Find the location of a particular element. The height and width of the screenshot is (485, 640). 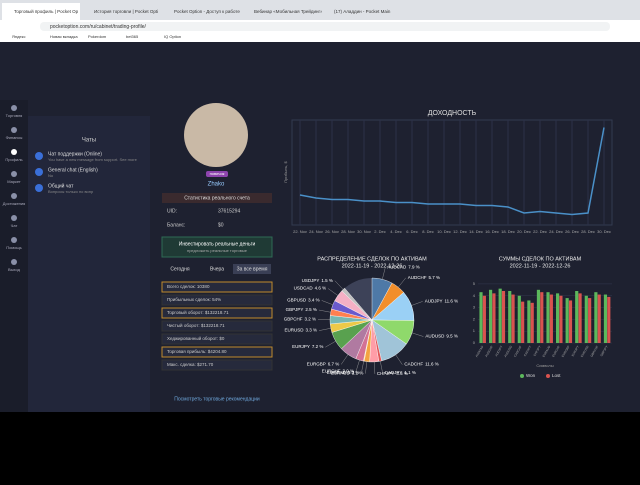

slice-value: 6.7 % is located at coordinates (334, 364).